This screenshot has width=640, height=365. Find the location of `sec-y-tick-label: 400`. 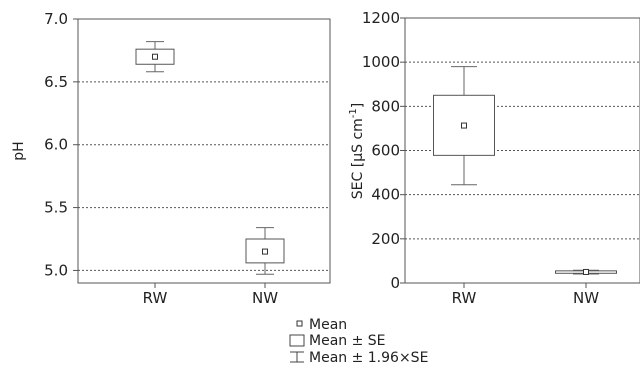

sec-y-tick-label: 400 is located at coordinates (385, 195).